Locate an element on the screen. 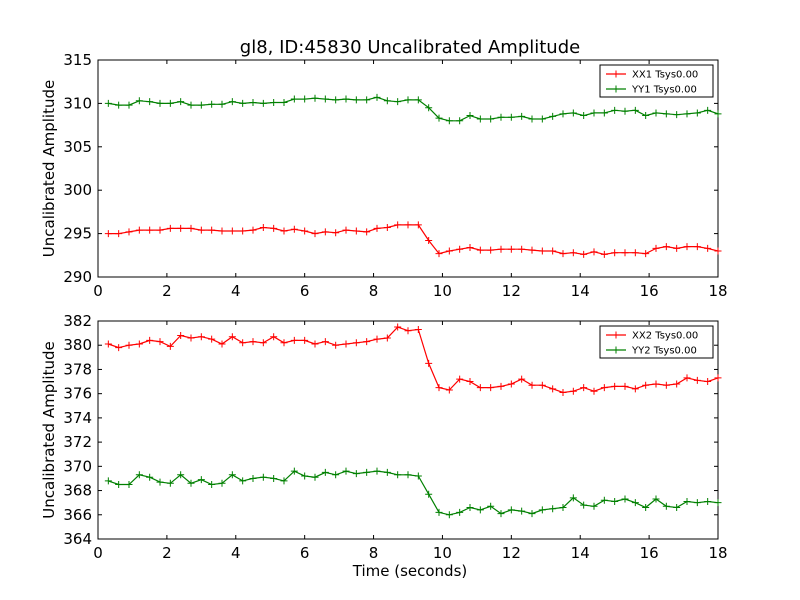 Image resolution: width=800 pixels, height=600 pixels. legend-entry-label: YY2 Tsys0.00 is located at coordinates (664, 351).